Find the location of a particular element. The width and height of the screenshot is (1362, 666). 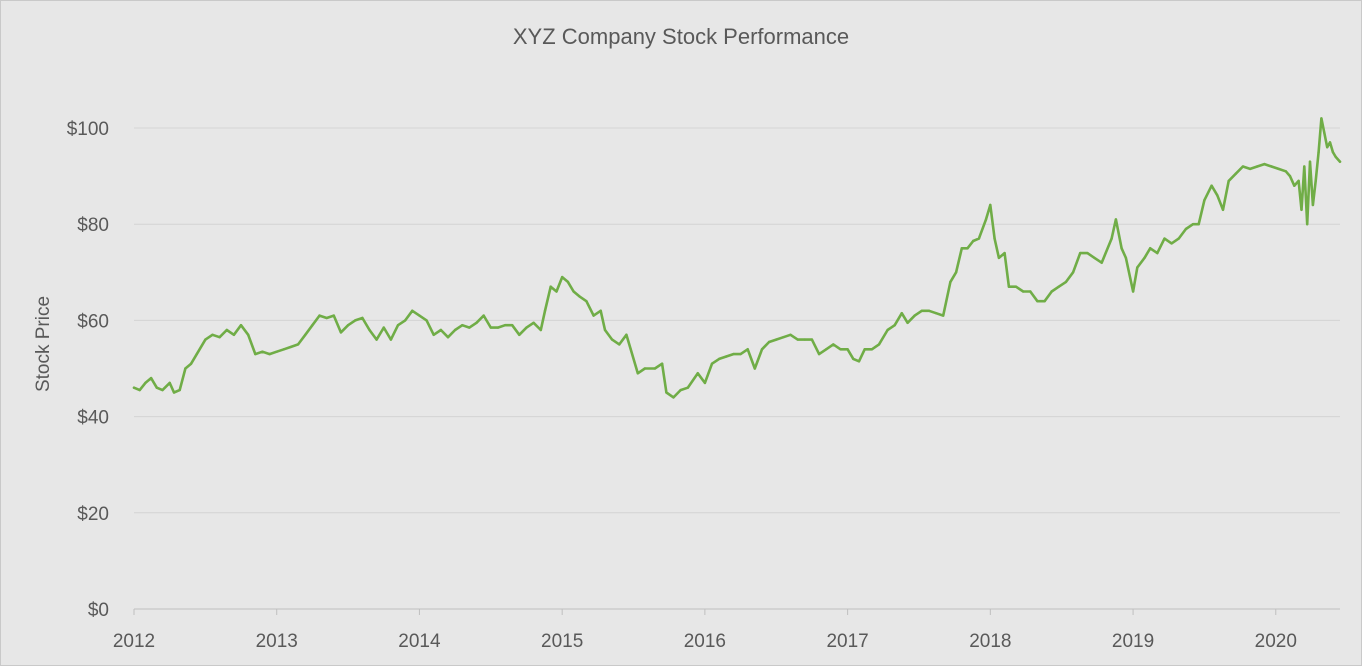

x-tick-label: 2018 is located at coordinates (990, 641).